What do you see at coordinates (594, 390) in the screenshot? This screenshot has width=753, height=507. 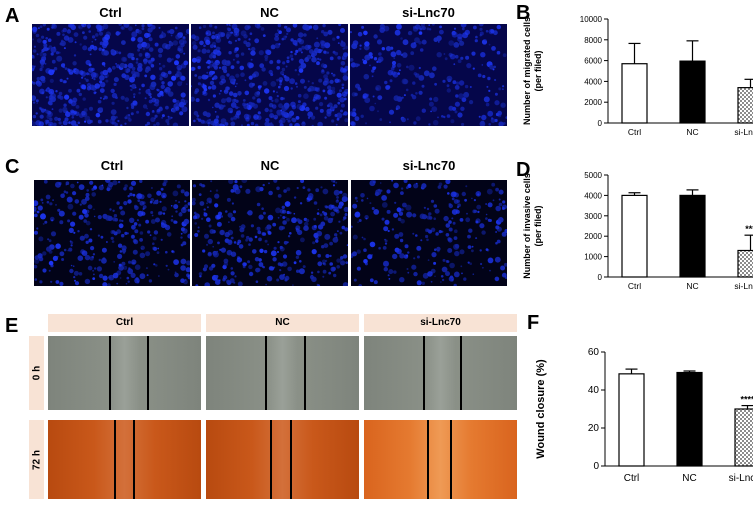 I see `y-tick-label: 40` at bounding box center [594, 390].